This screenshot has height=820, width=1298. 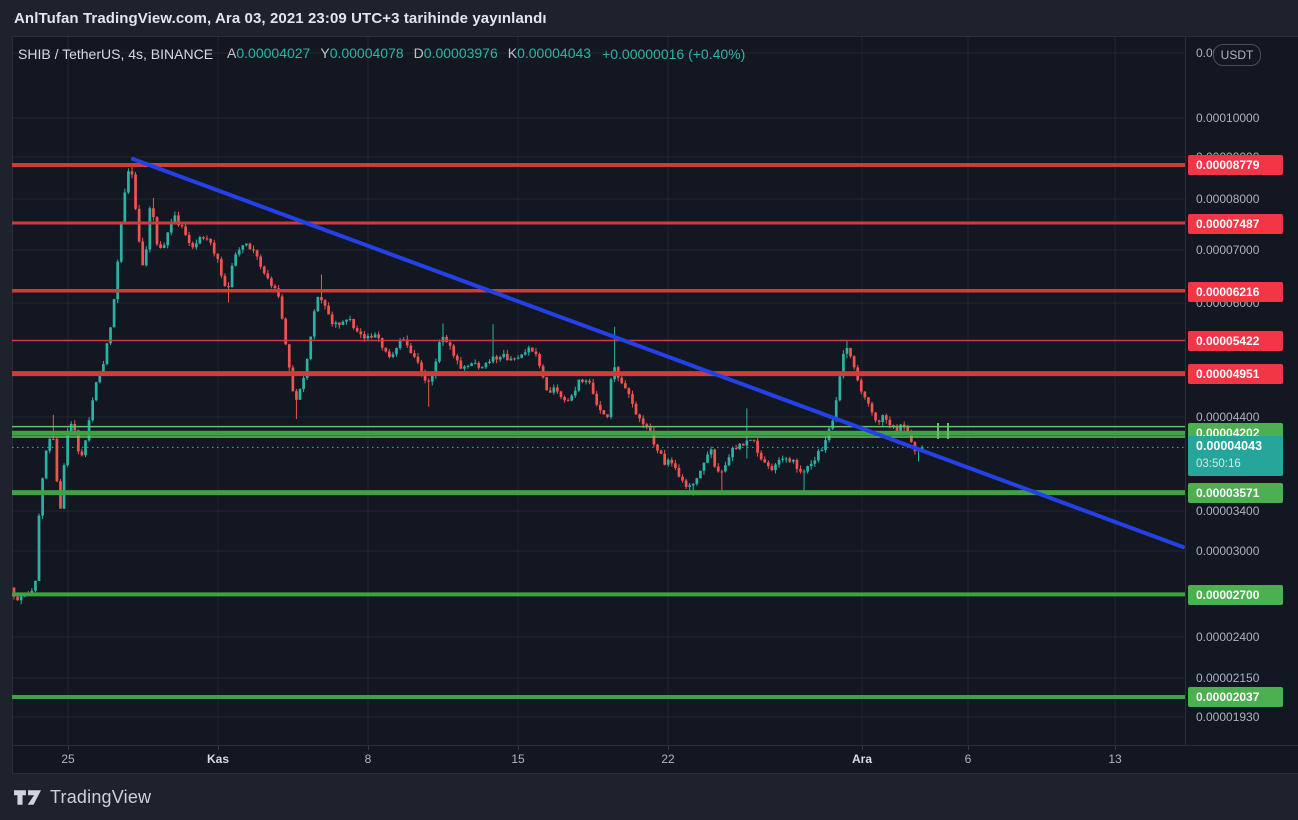 I want to click on support-price-label: 0.00002700, so click(x=1235, y=595).